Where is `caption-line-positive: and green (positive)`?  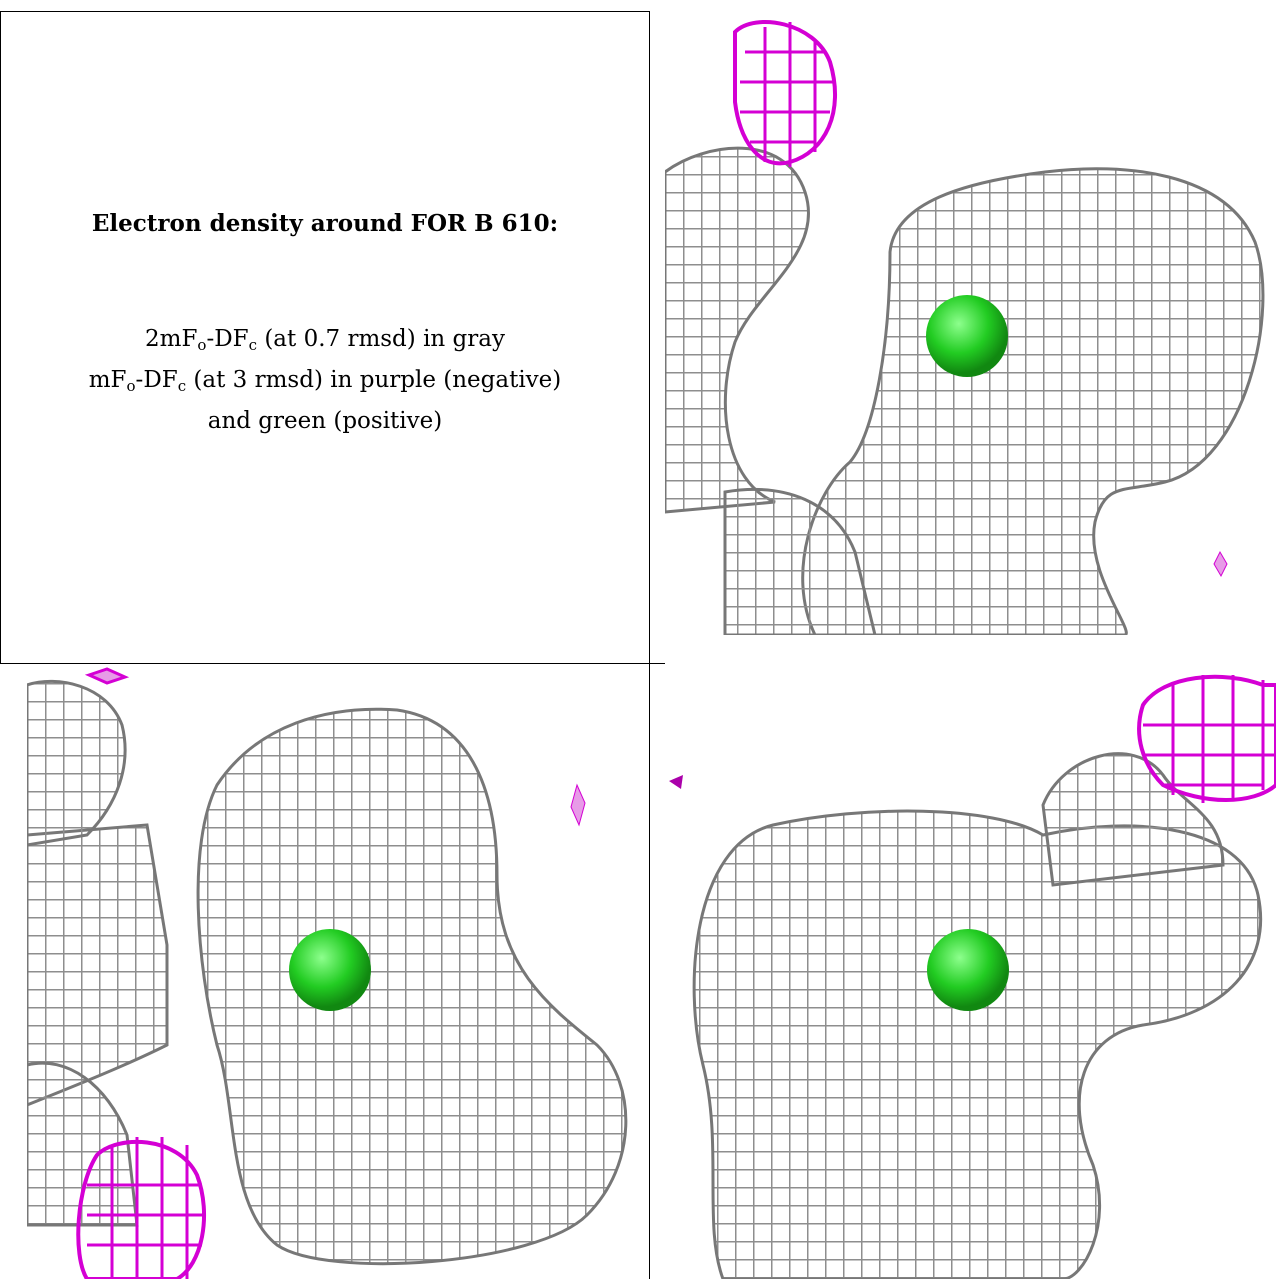
caption-line-positive: and green (positive) is located at coordinates (325, 421).